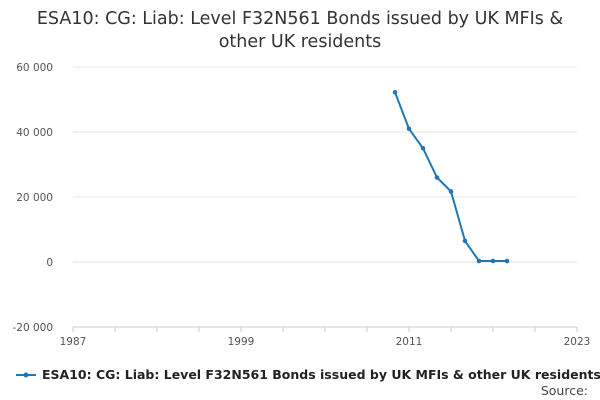 This screenshot has height=400, width=600. Describe the element at coordinates (325, 342) in the screenshot. I see `x-axis-tick-labels: 1987 1999 2011 2023` at that location.